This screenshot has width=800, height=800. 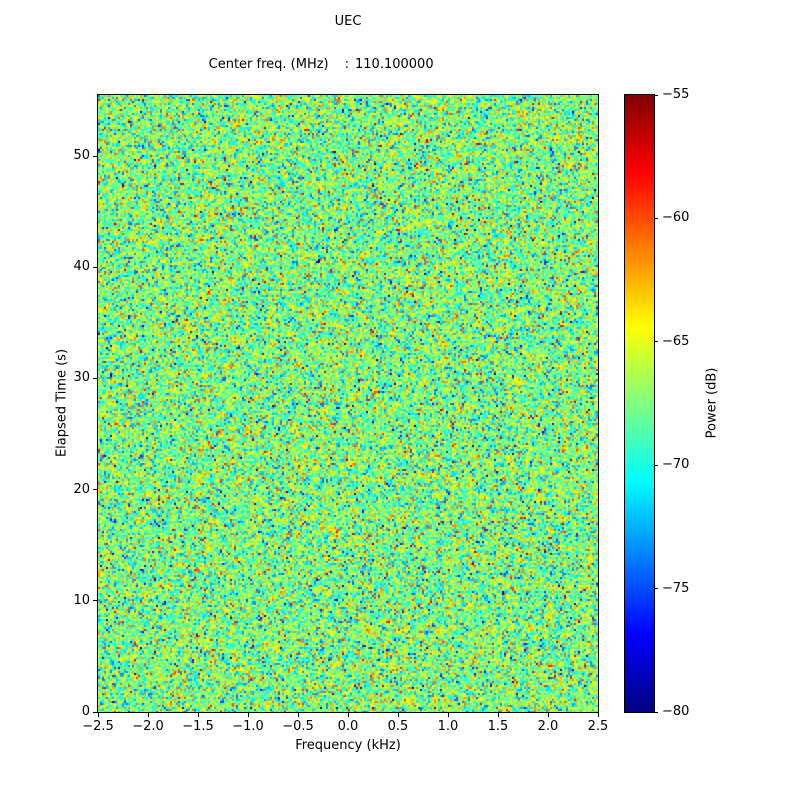 I want to click on colorbar-tick-label: −75, so click(x=676, y=588).